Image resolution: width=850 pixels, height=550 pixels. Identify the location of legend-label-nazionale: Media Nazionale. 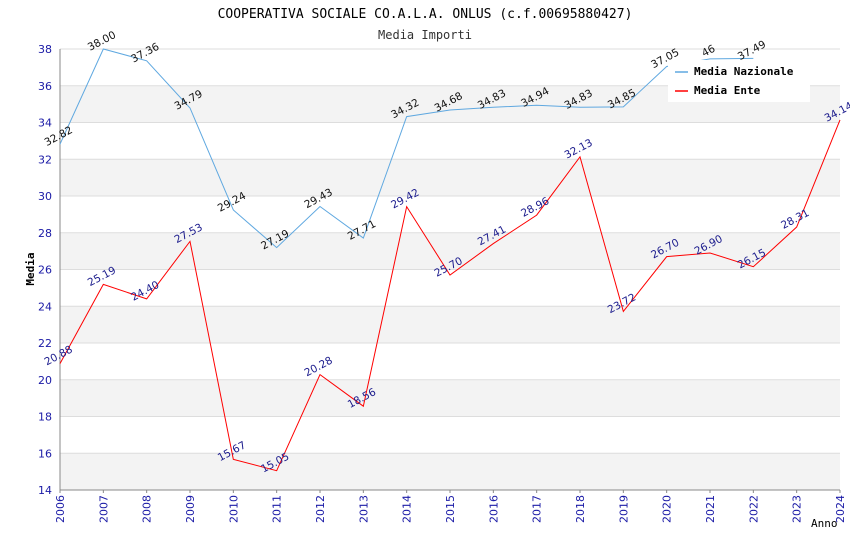
(744, 71).